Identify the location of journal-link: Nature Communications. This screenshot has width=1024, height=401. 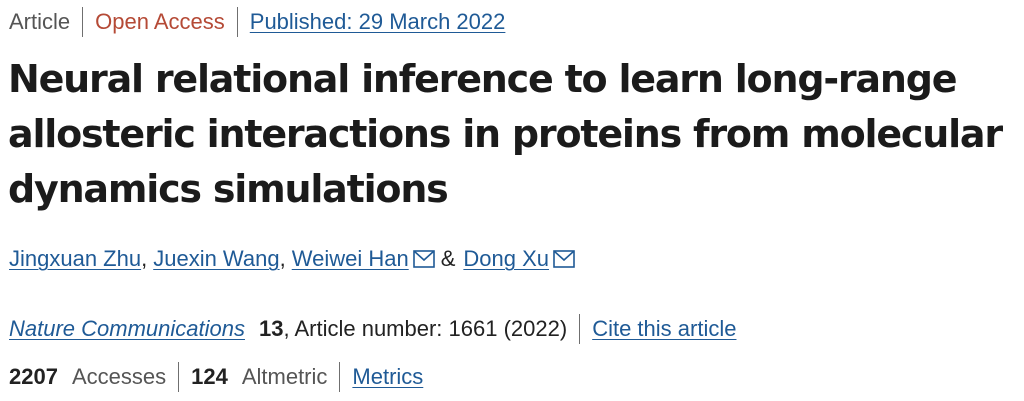
(127, 328).